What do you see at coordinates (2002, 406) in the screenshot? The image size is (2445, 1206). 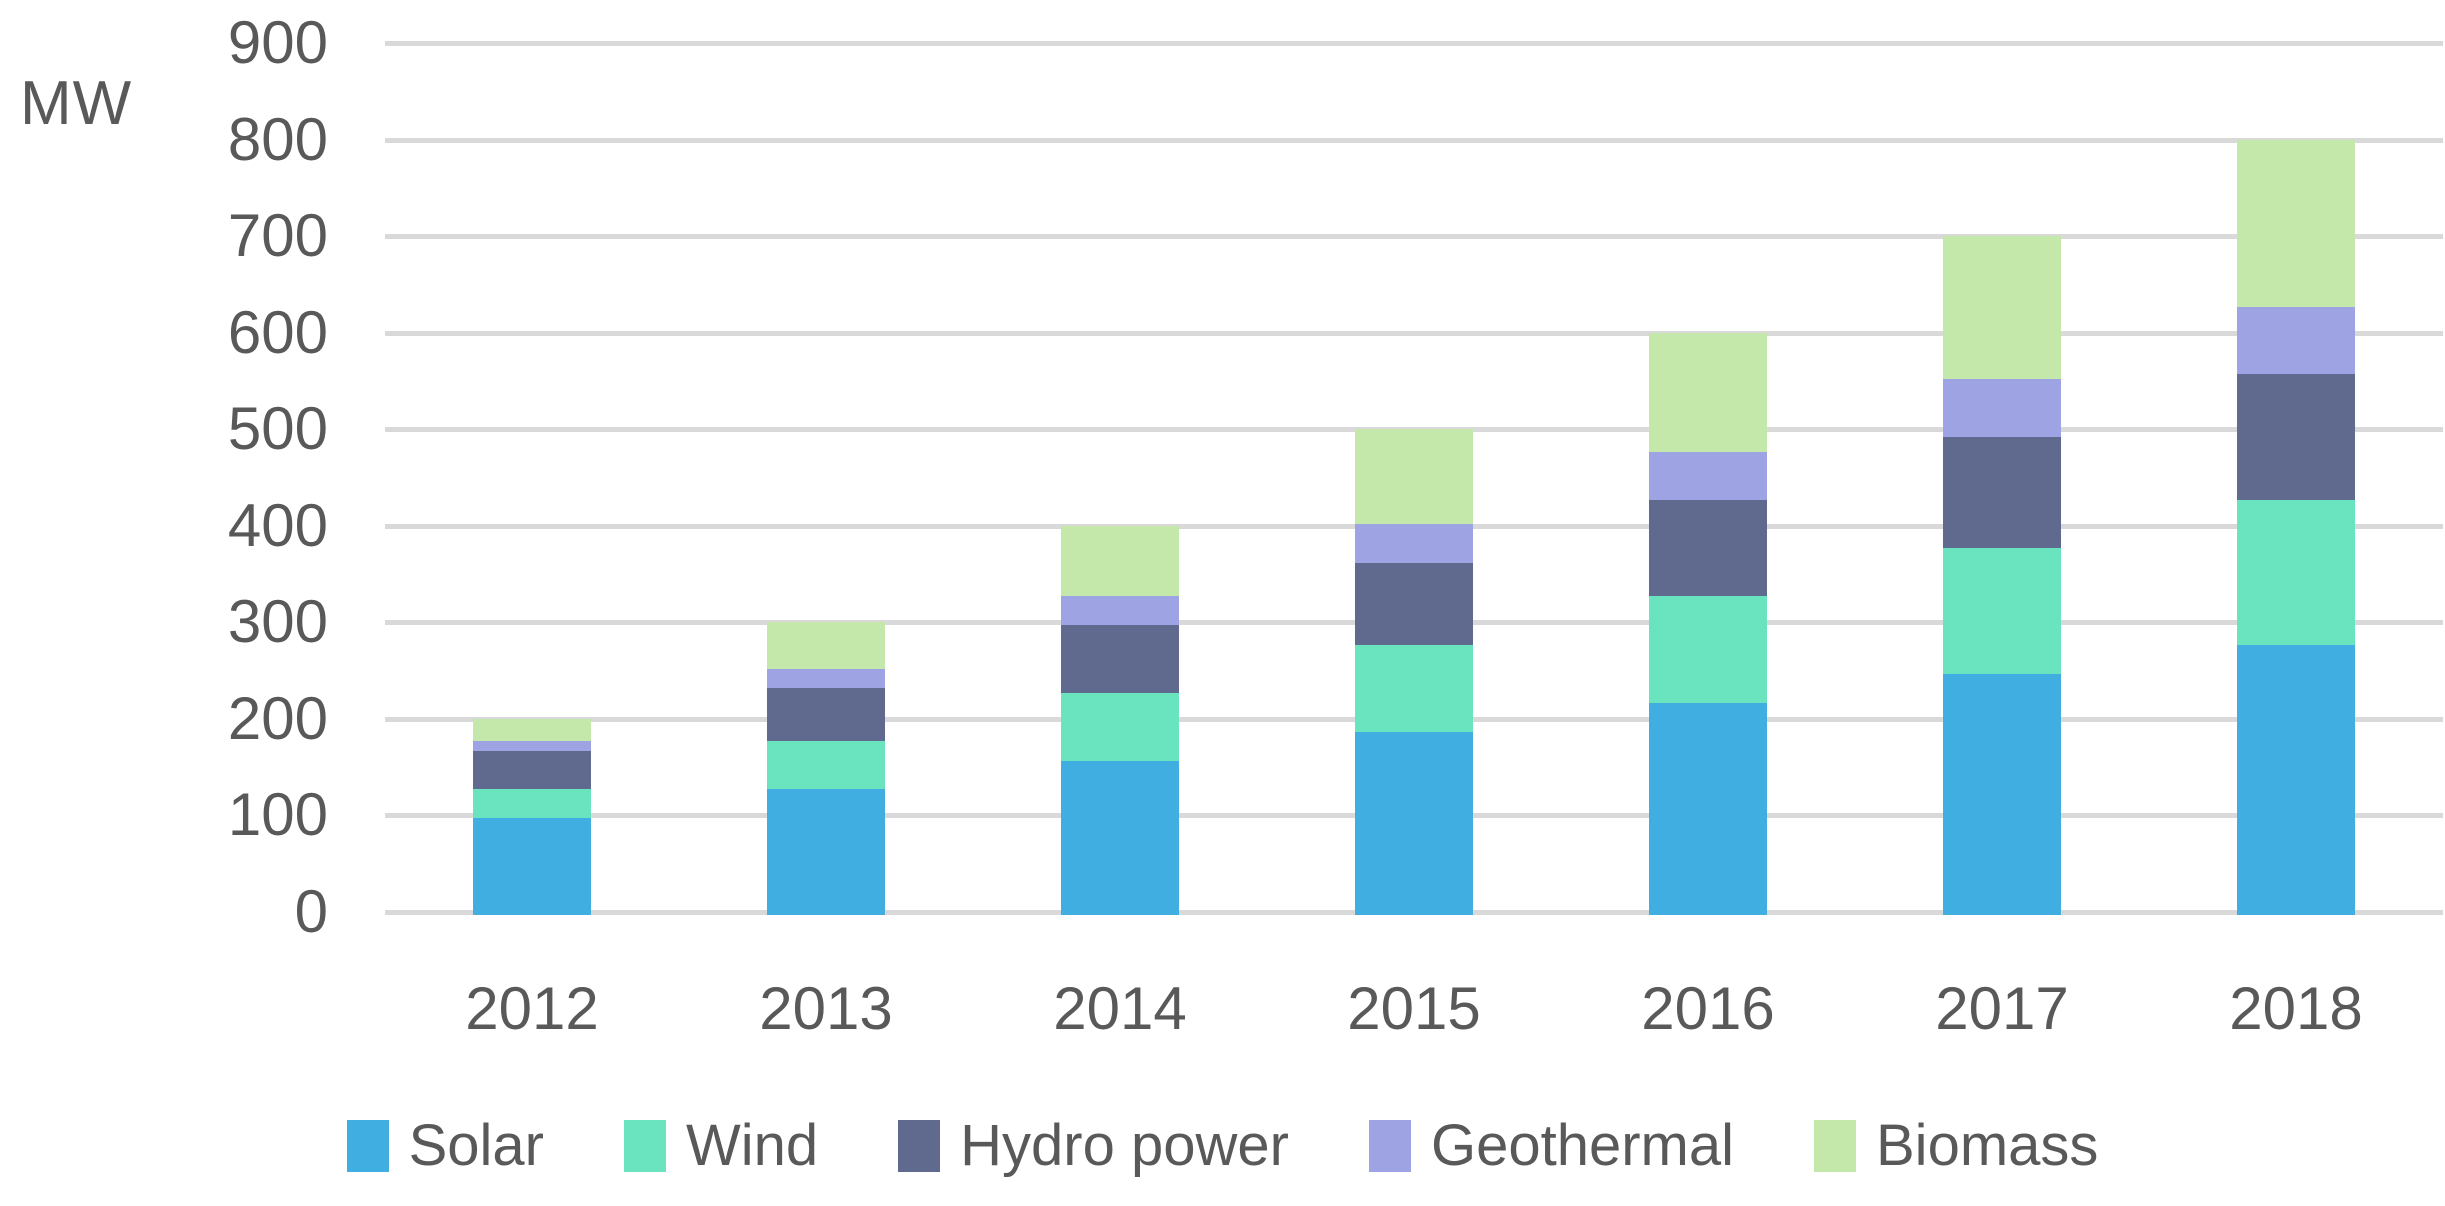 I see `bar-segment-geothermal-2017` at bounding box center [2002, 406].